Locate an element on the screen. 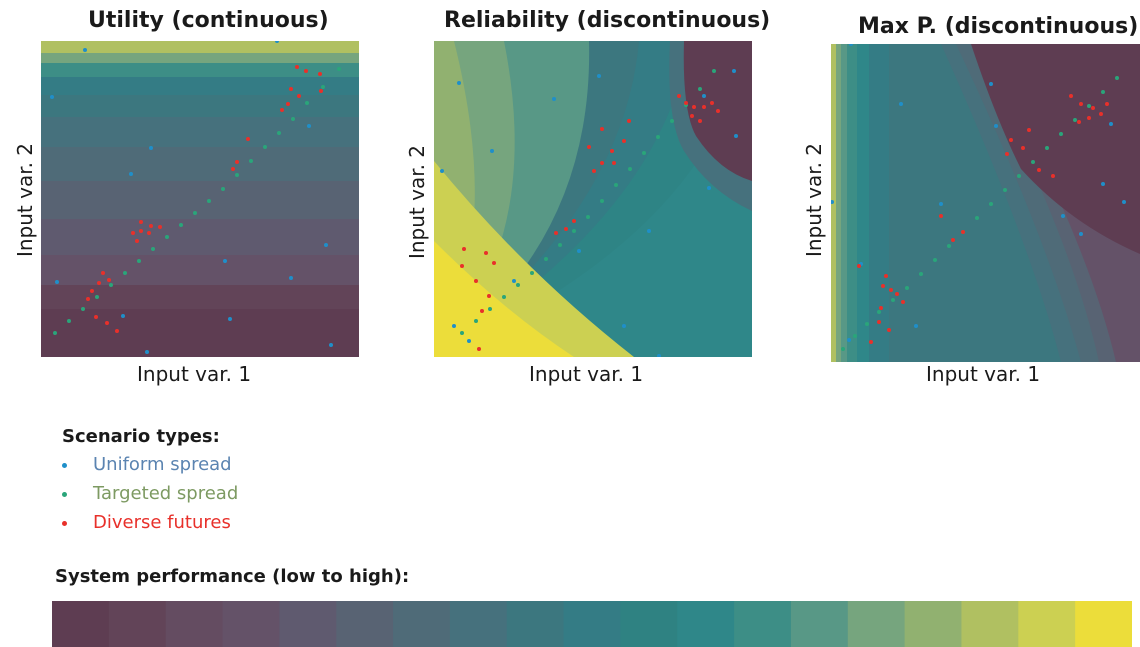 Image resolution: width=1140 pixels, height=647 pixels. panel-2-title: Reliability (discontinuous) is located at coordinates (607, 20).